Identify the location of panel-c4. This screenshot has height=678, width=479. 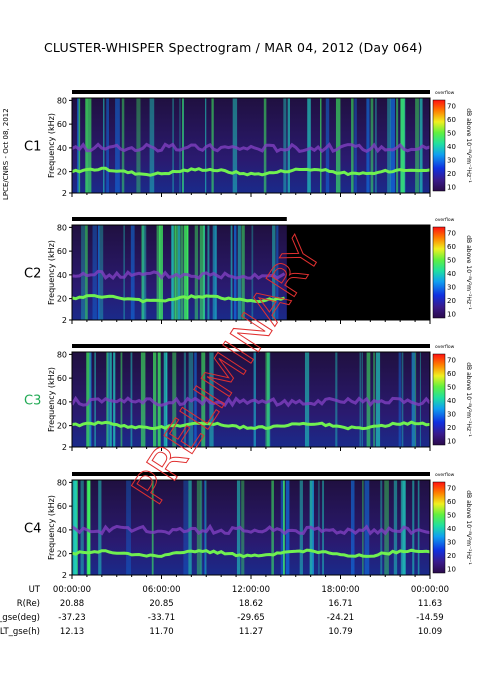
(257, 525).